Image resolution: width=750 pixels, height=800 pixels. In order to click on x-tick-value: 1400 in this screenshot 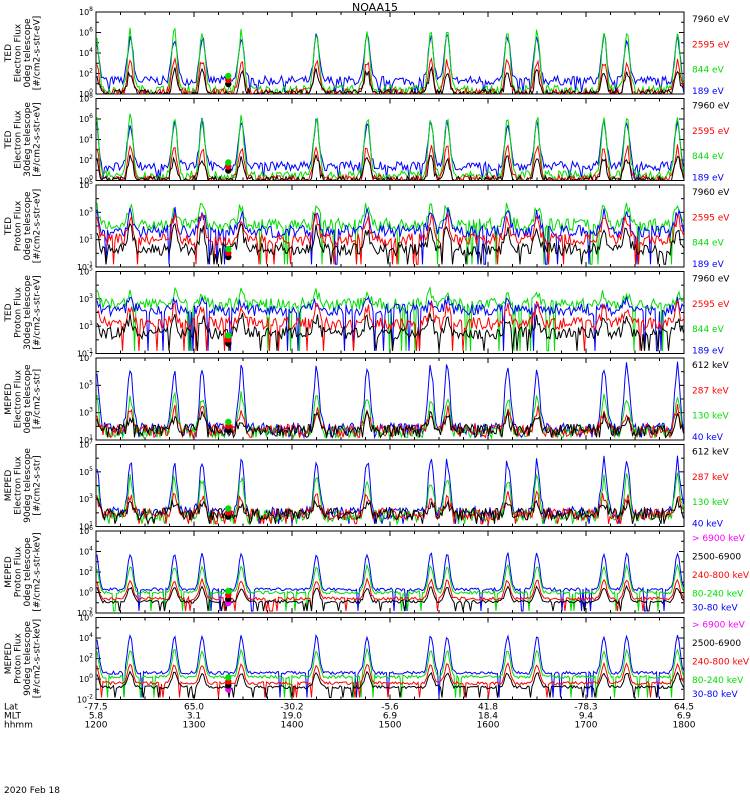, I will do `click(292, 726)`.